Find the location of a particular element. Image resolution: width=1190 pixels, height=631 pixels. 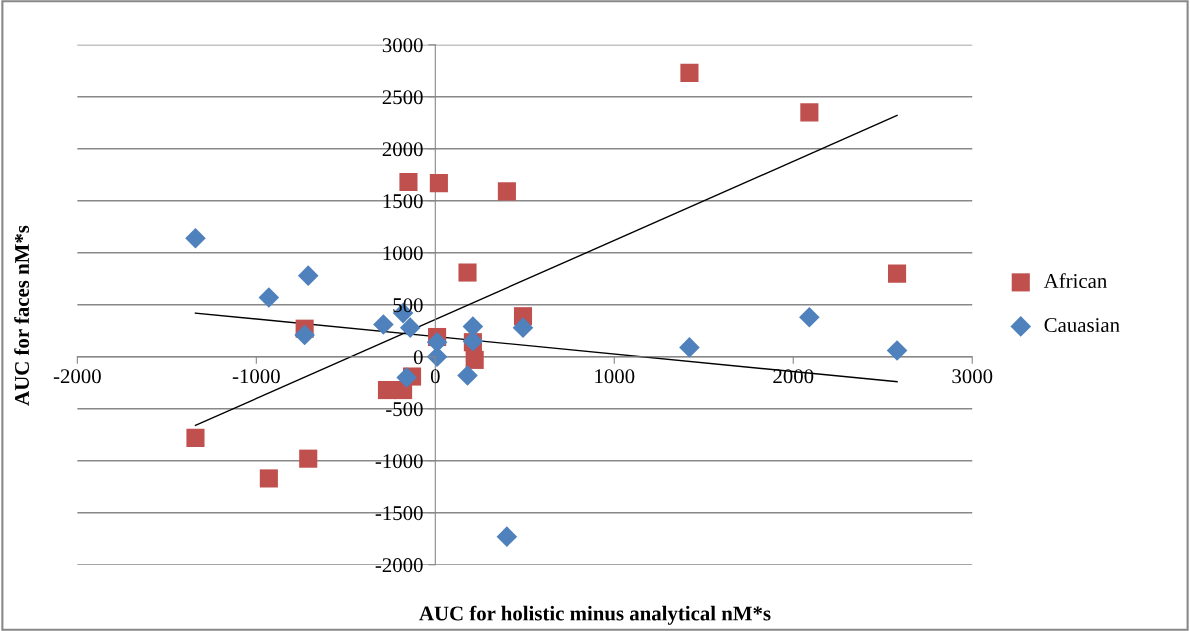

y-tick-label: 1000 is located at coordinates (403, 253).